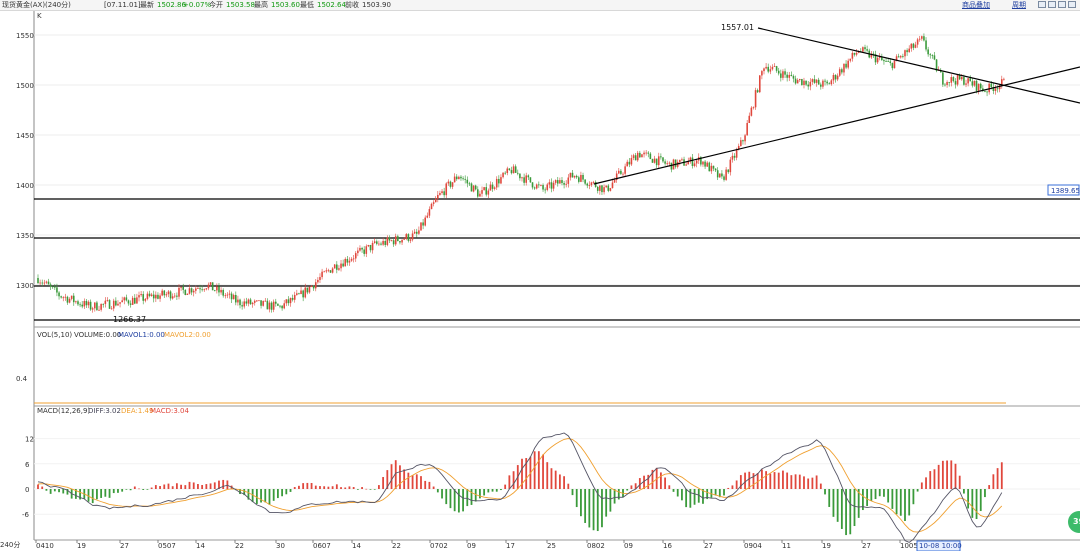  Describe the element at coordinates (10, 544) in the screenshot. I see `interval-label: 240分` at that location.